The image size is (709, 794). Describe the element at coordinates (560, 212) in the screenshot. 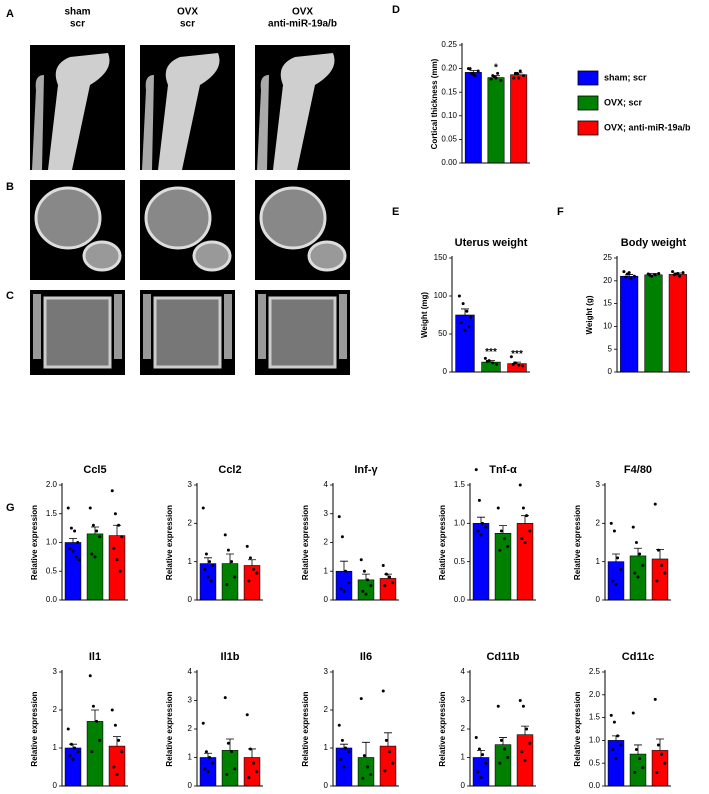

I see `panel-label: F` at that location.